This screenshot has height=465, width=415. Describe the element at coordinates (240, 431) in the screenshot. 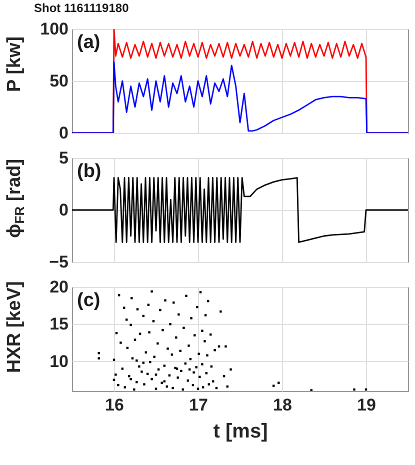

I see `x-axis-title: t [ms]` at that location.